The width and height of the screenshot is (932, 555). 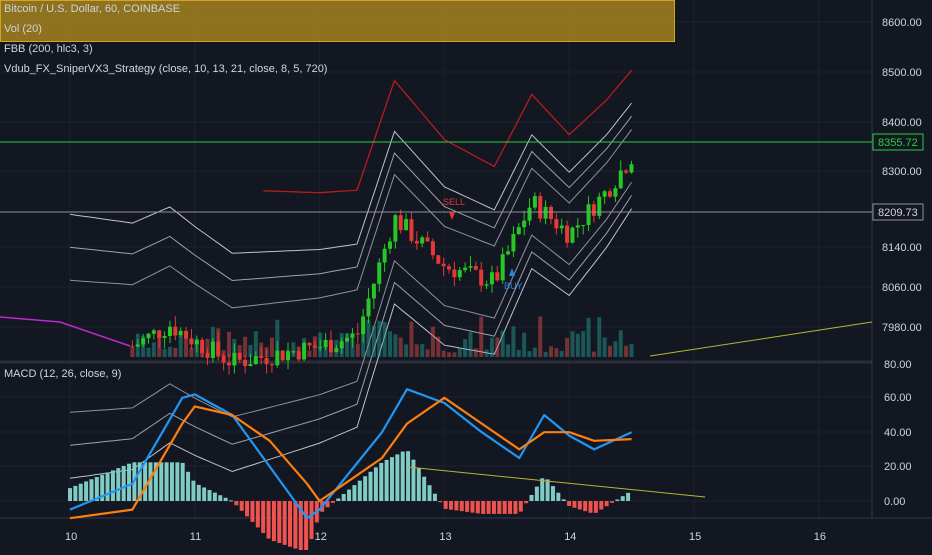 I want to click on macd-tick-label: 80.00, so click(x=898, y=365).